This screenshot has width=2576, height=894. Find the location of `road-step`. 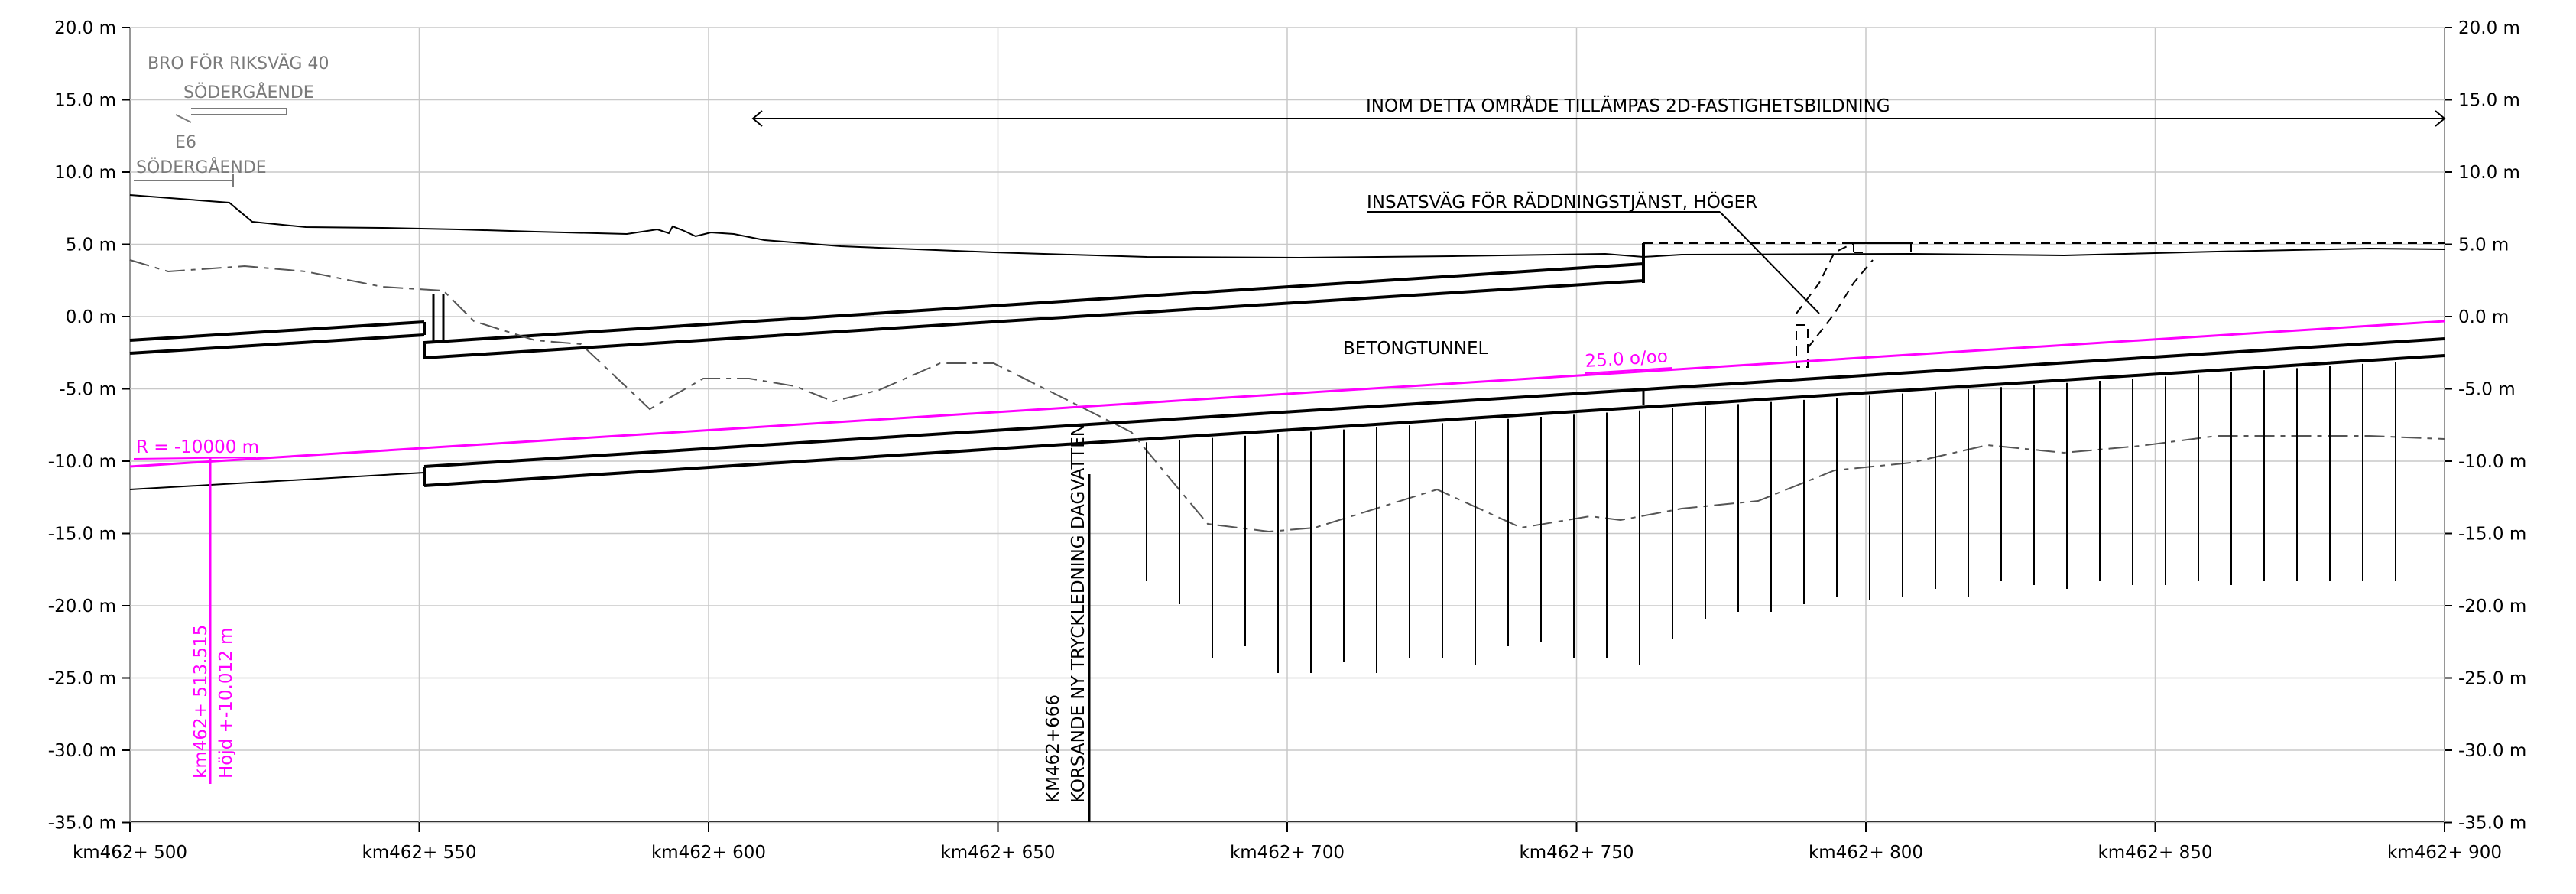

road-step is located at coordinates (438, 318).